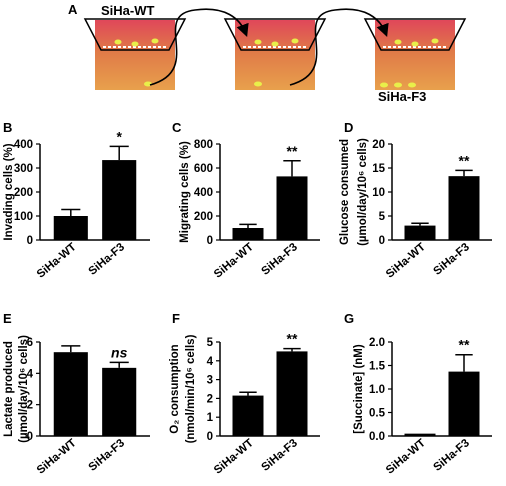  Describe the element at coordinates (175, 388) in the screenshot. I see `y-axis-label: O₂ consumption` at that location.